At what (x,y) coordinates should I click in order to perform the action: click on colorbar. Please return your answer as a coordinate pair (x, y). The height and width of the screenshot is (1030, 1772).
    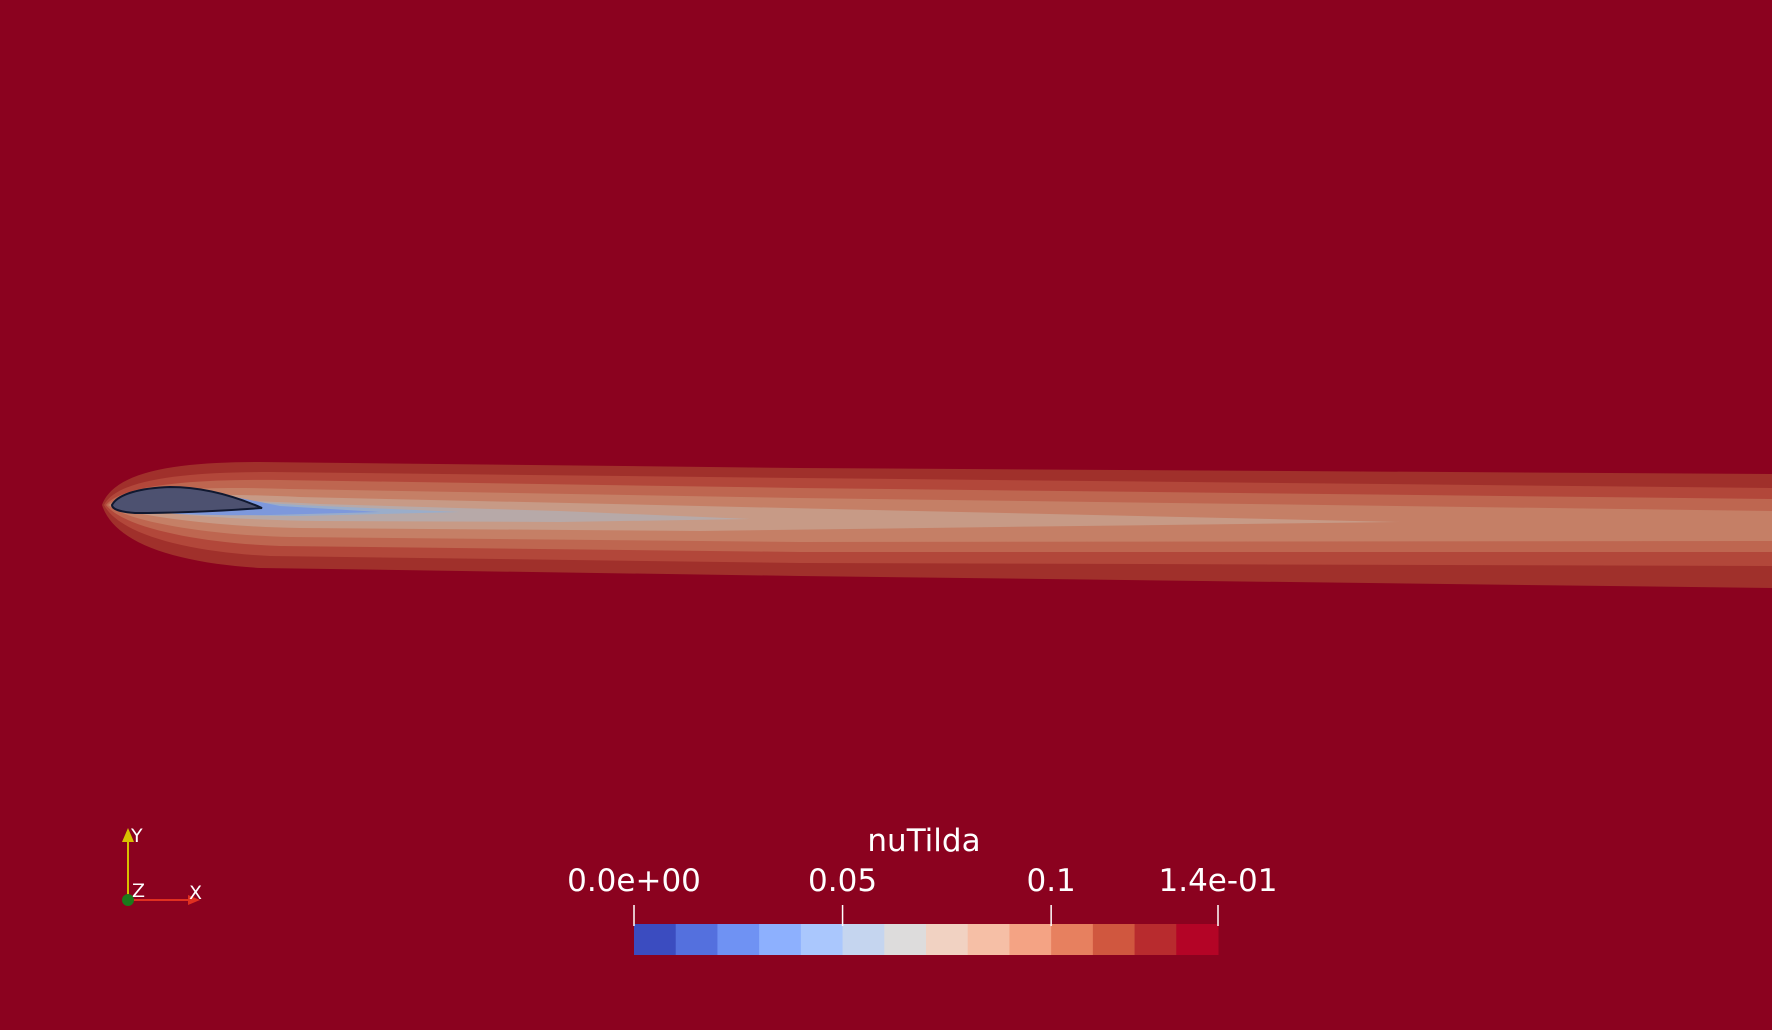
    Looking at the image, I should click on (926, 939).